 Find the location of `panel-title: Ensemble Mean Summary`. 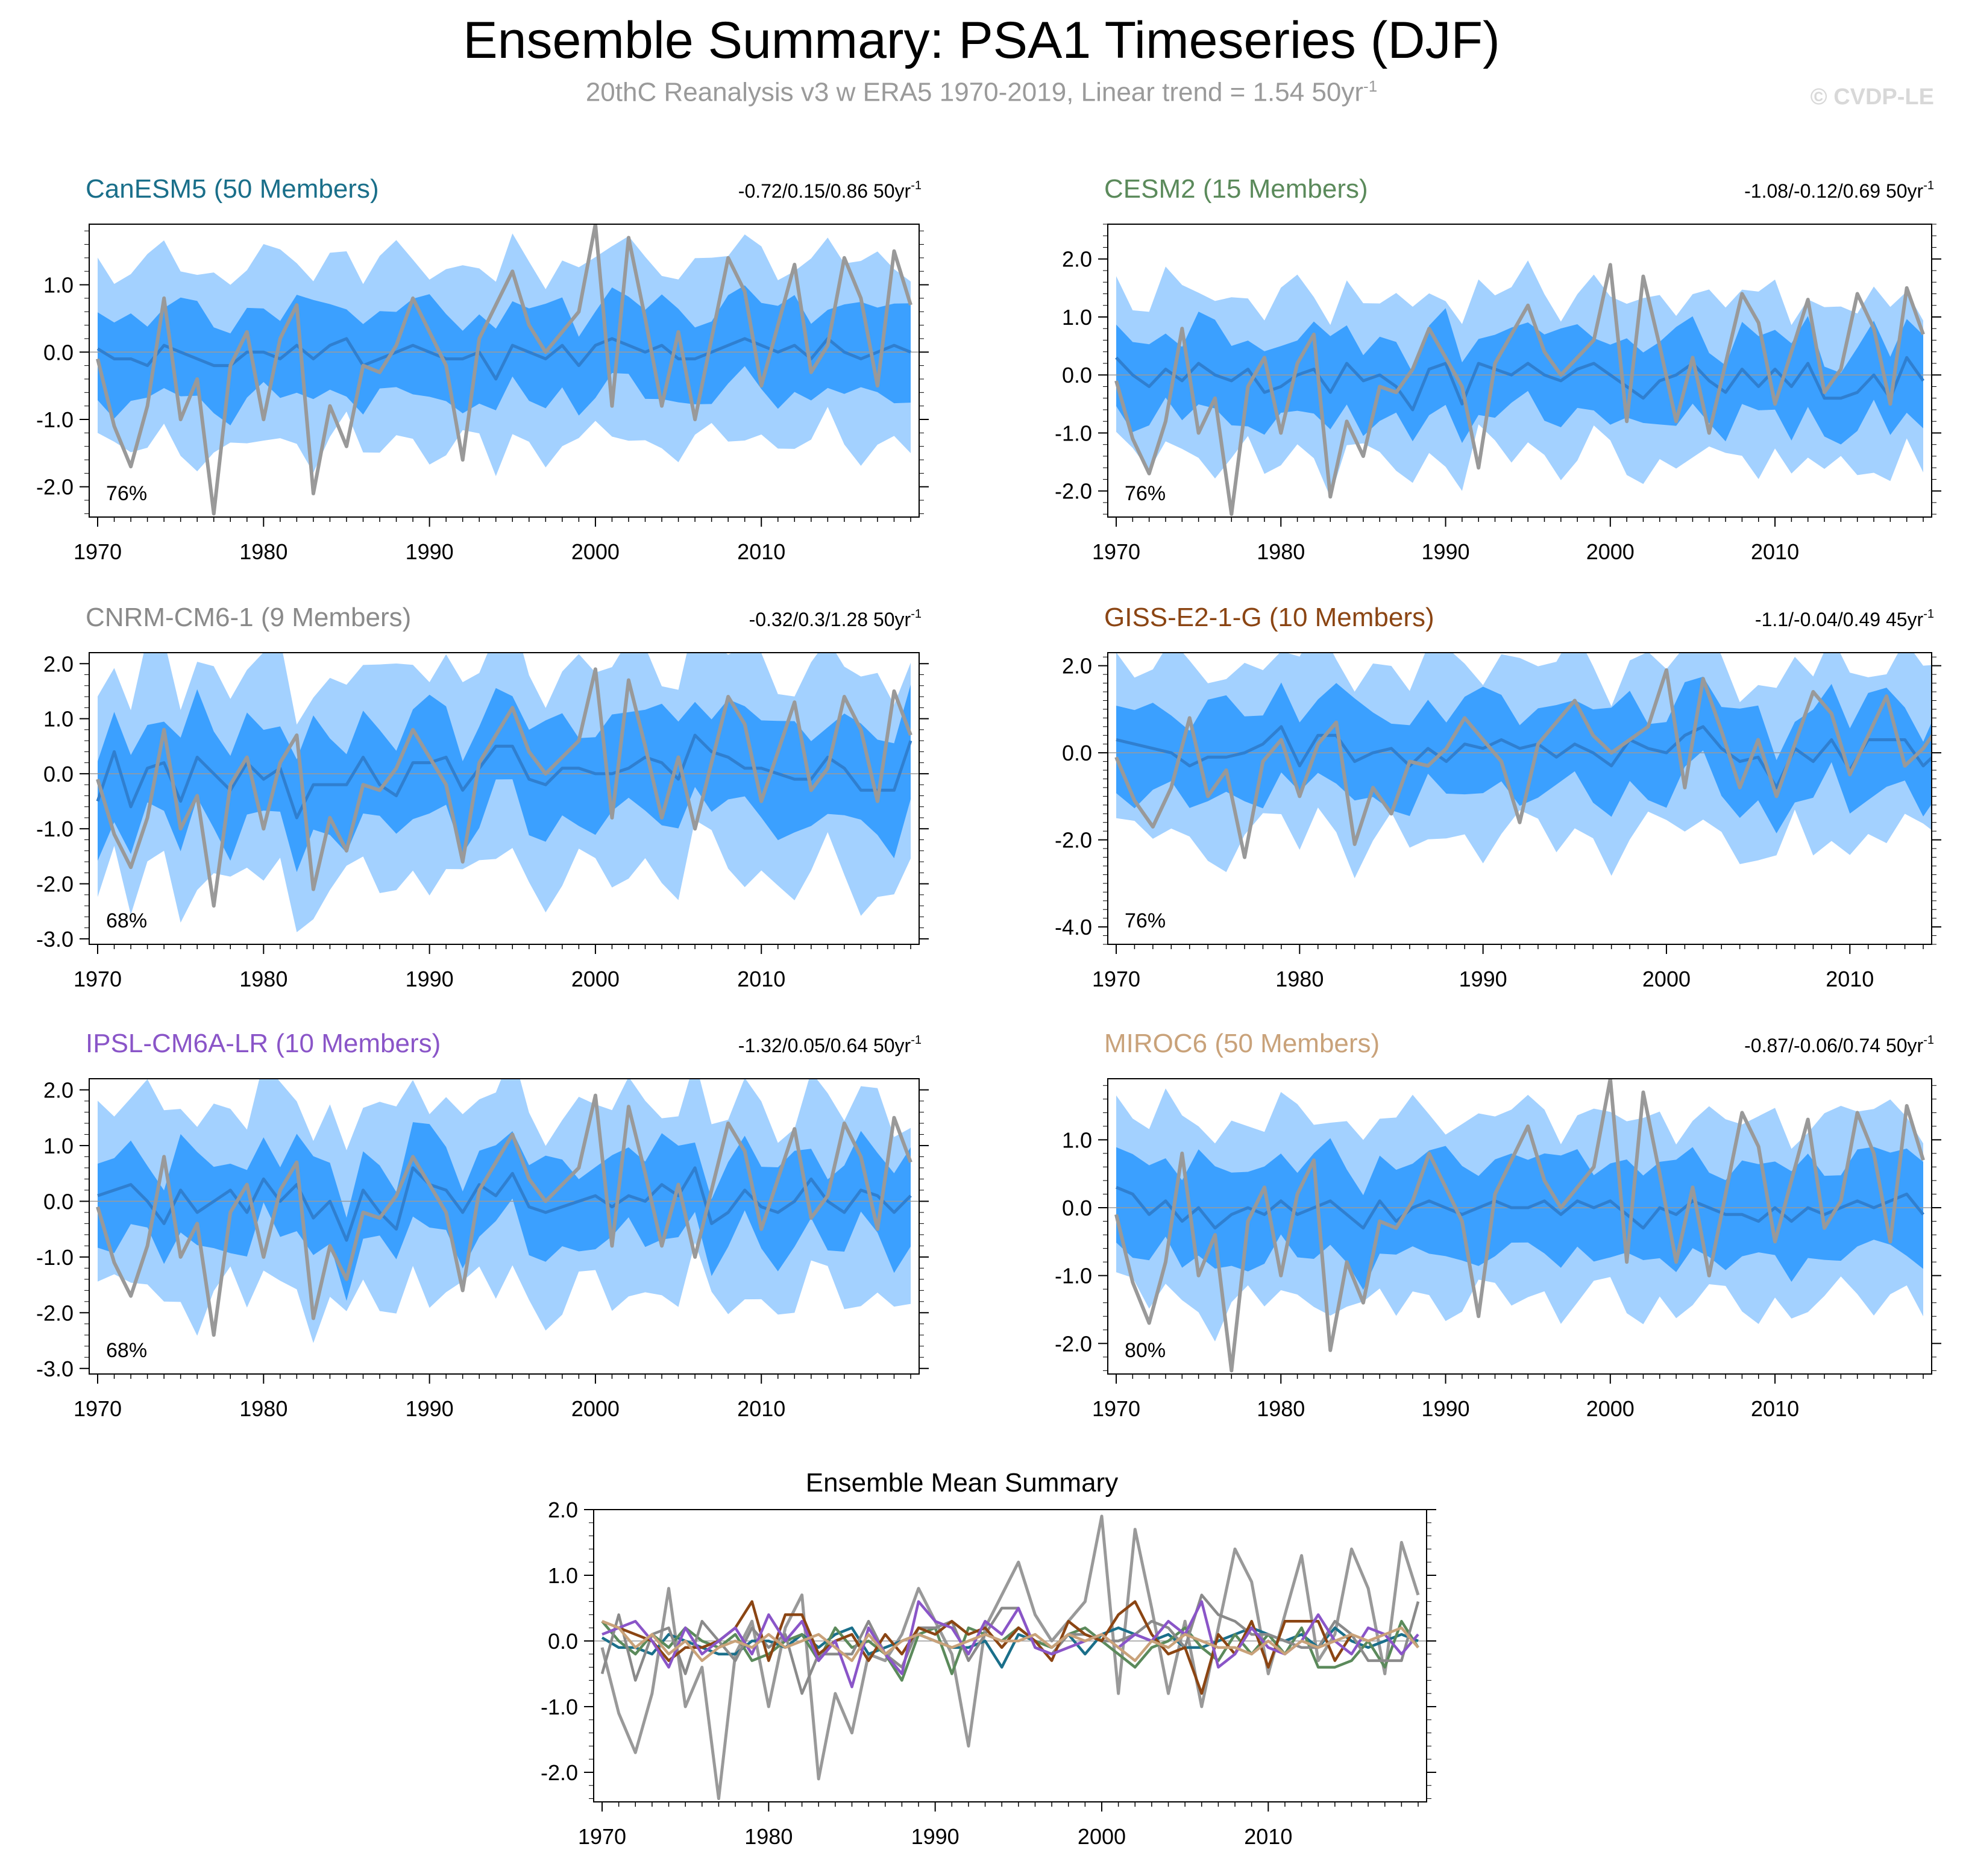

panel-title: Ensemble Mean Summary is located at coordinates (962, 1483).